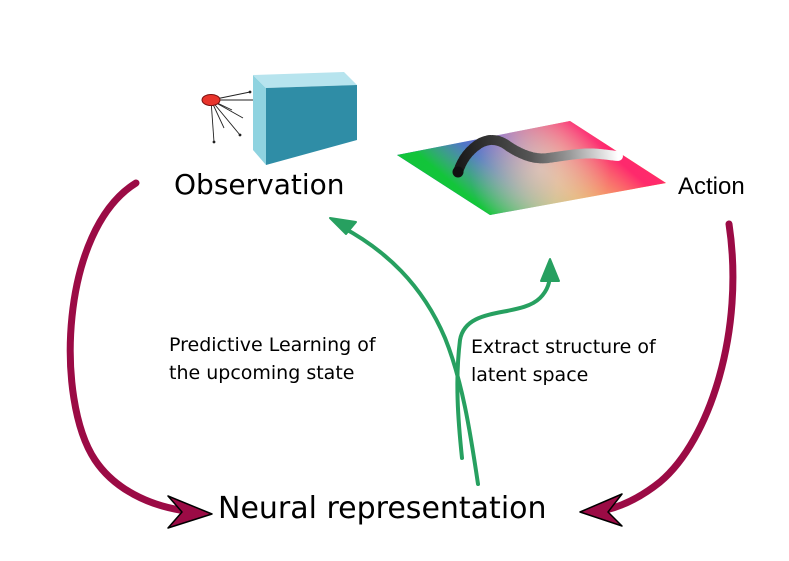  What do you see at coordinates (139, 354) in the screenshot?
I see `observation-to-neural-arrow` at bounding box center [139, 354].